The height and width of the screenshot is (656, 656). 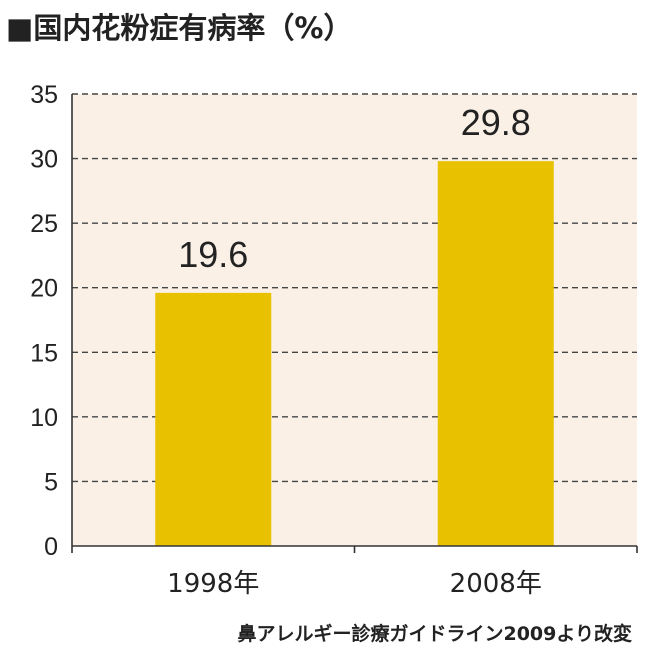 I want to click on x-axis-labels: 1998年 2008年, so click(x=354, y=584).